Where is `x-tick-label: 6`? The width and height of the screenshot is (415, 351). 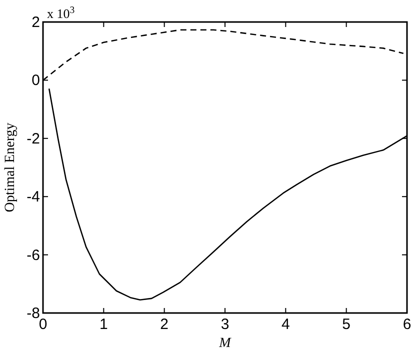
x-tick-label: 6 is located at coordinates (407, 324).